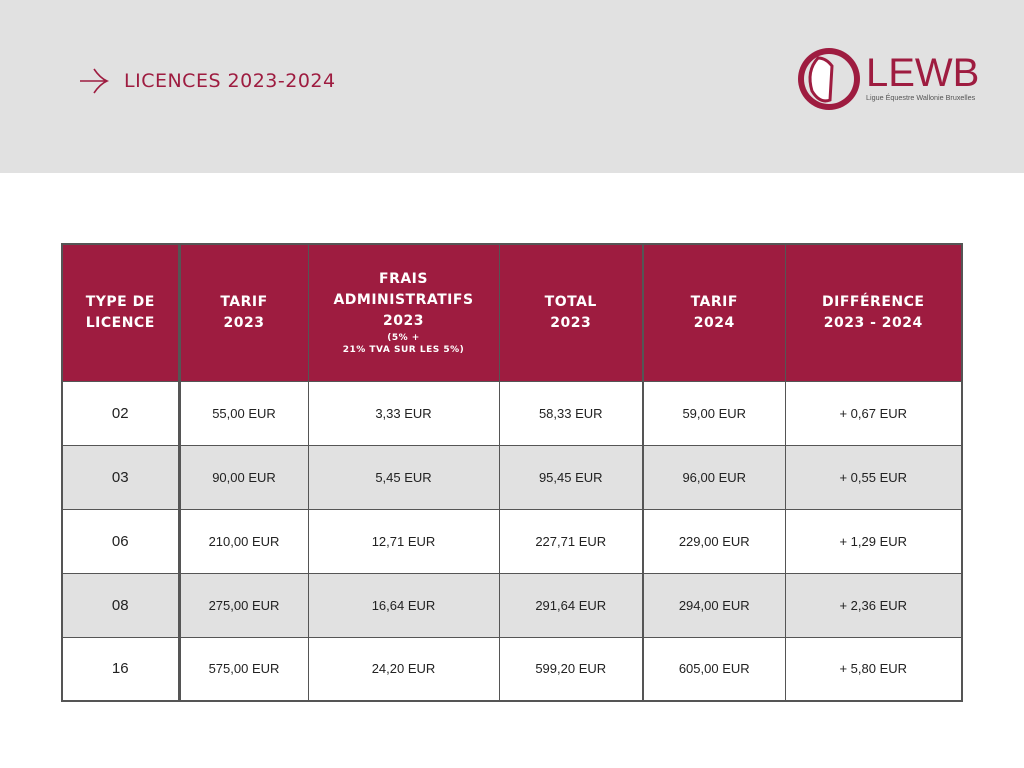 This screenshot has width=1024, height=768. Describe the element at coordinates (121, 413) in the screenshot. I see `table-cell: 02` at that location.